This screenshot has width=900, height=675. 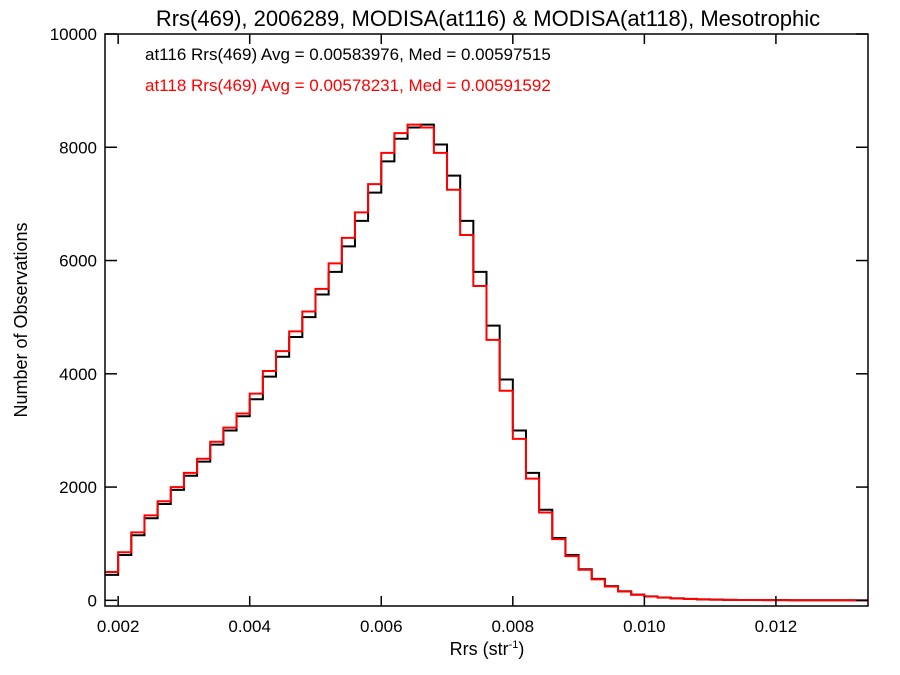 What do you see at coordinates (381, 626) in the screenshot?
I see `x-tick-label: 0.006` at bounding box center [381, 626].